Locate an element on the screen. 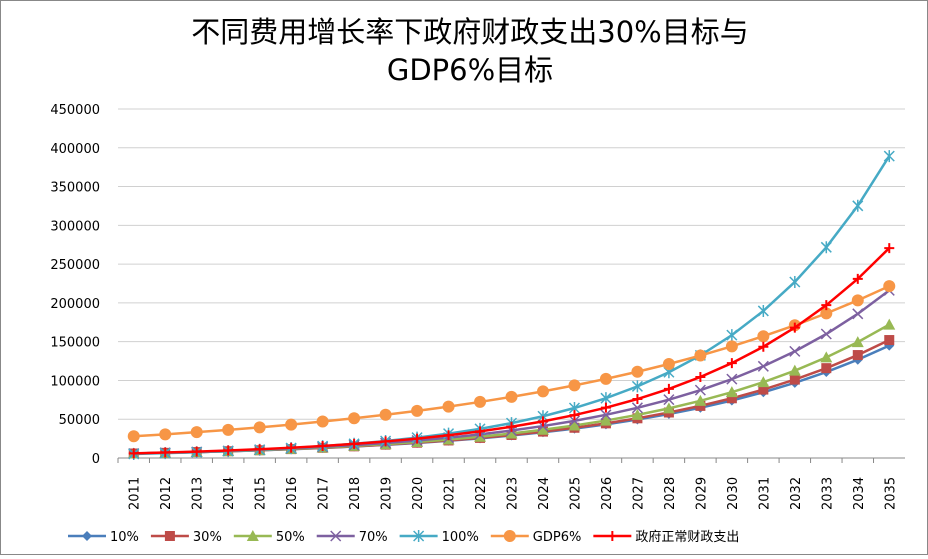 The image size is (928, 559). legend-item: 30% is located at coordinates (186, 537).